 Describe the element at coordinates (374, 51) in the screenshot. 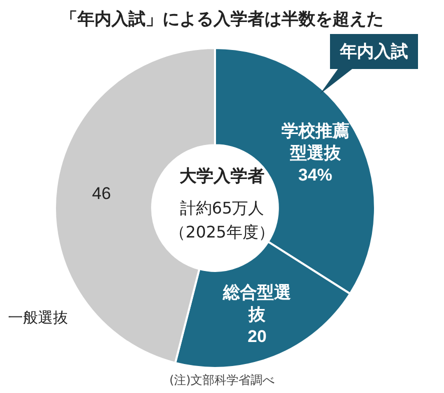

I see `text: 年内入試` at that location.